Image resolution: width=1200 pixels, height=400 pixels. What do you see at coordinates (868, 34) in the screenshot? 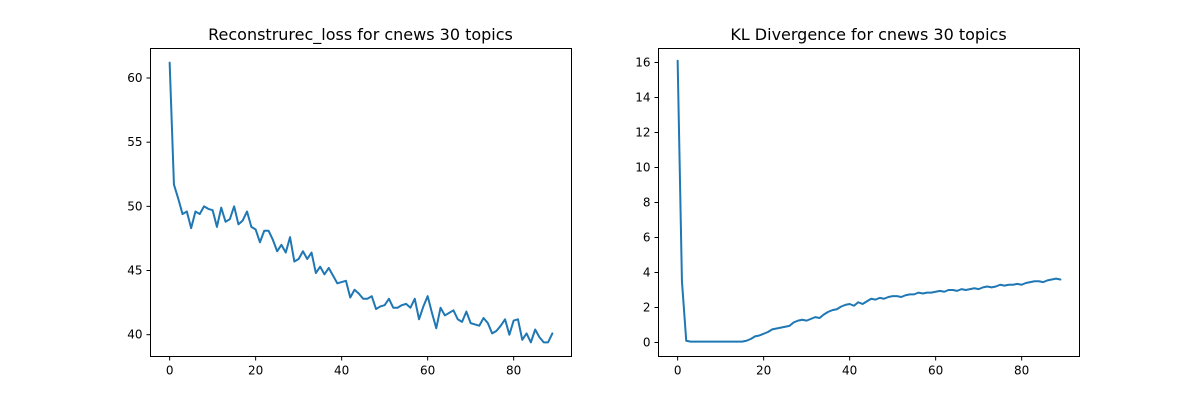
I see `right-chart-title: KL Divergence for cnews 30 topics` at bounding box center [868, 34].